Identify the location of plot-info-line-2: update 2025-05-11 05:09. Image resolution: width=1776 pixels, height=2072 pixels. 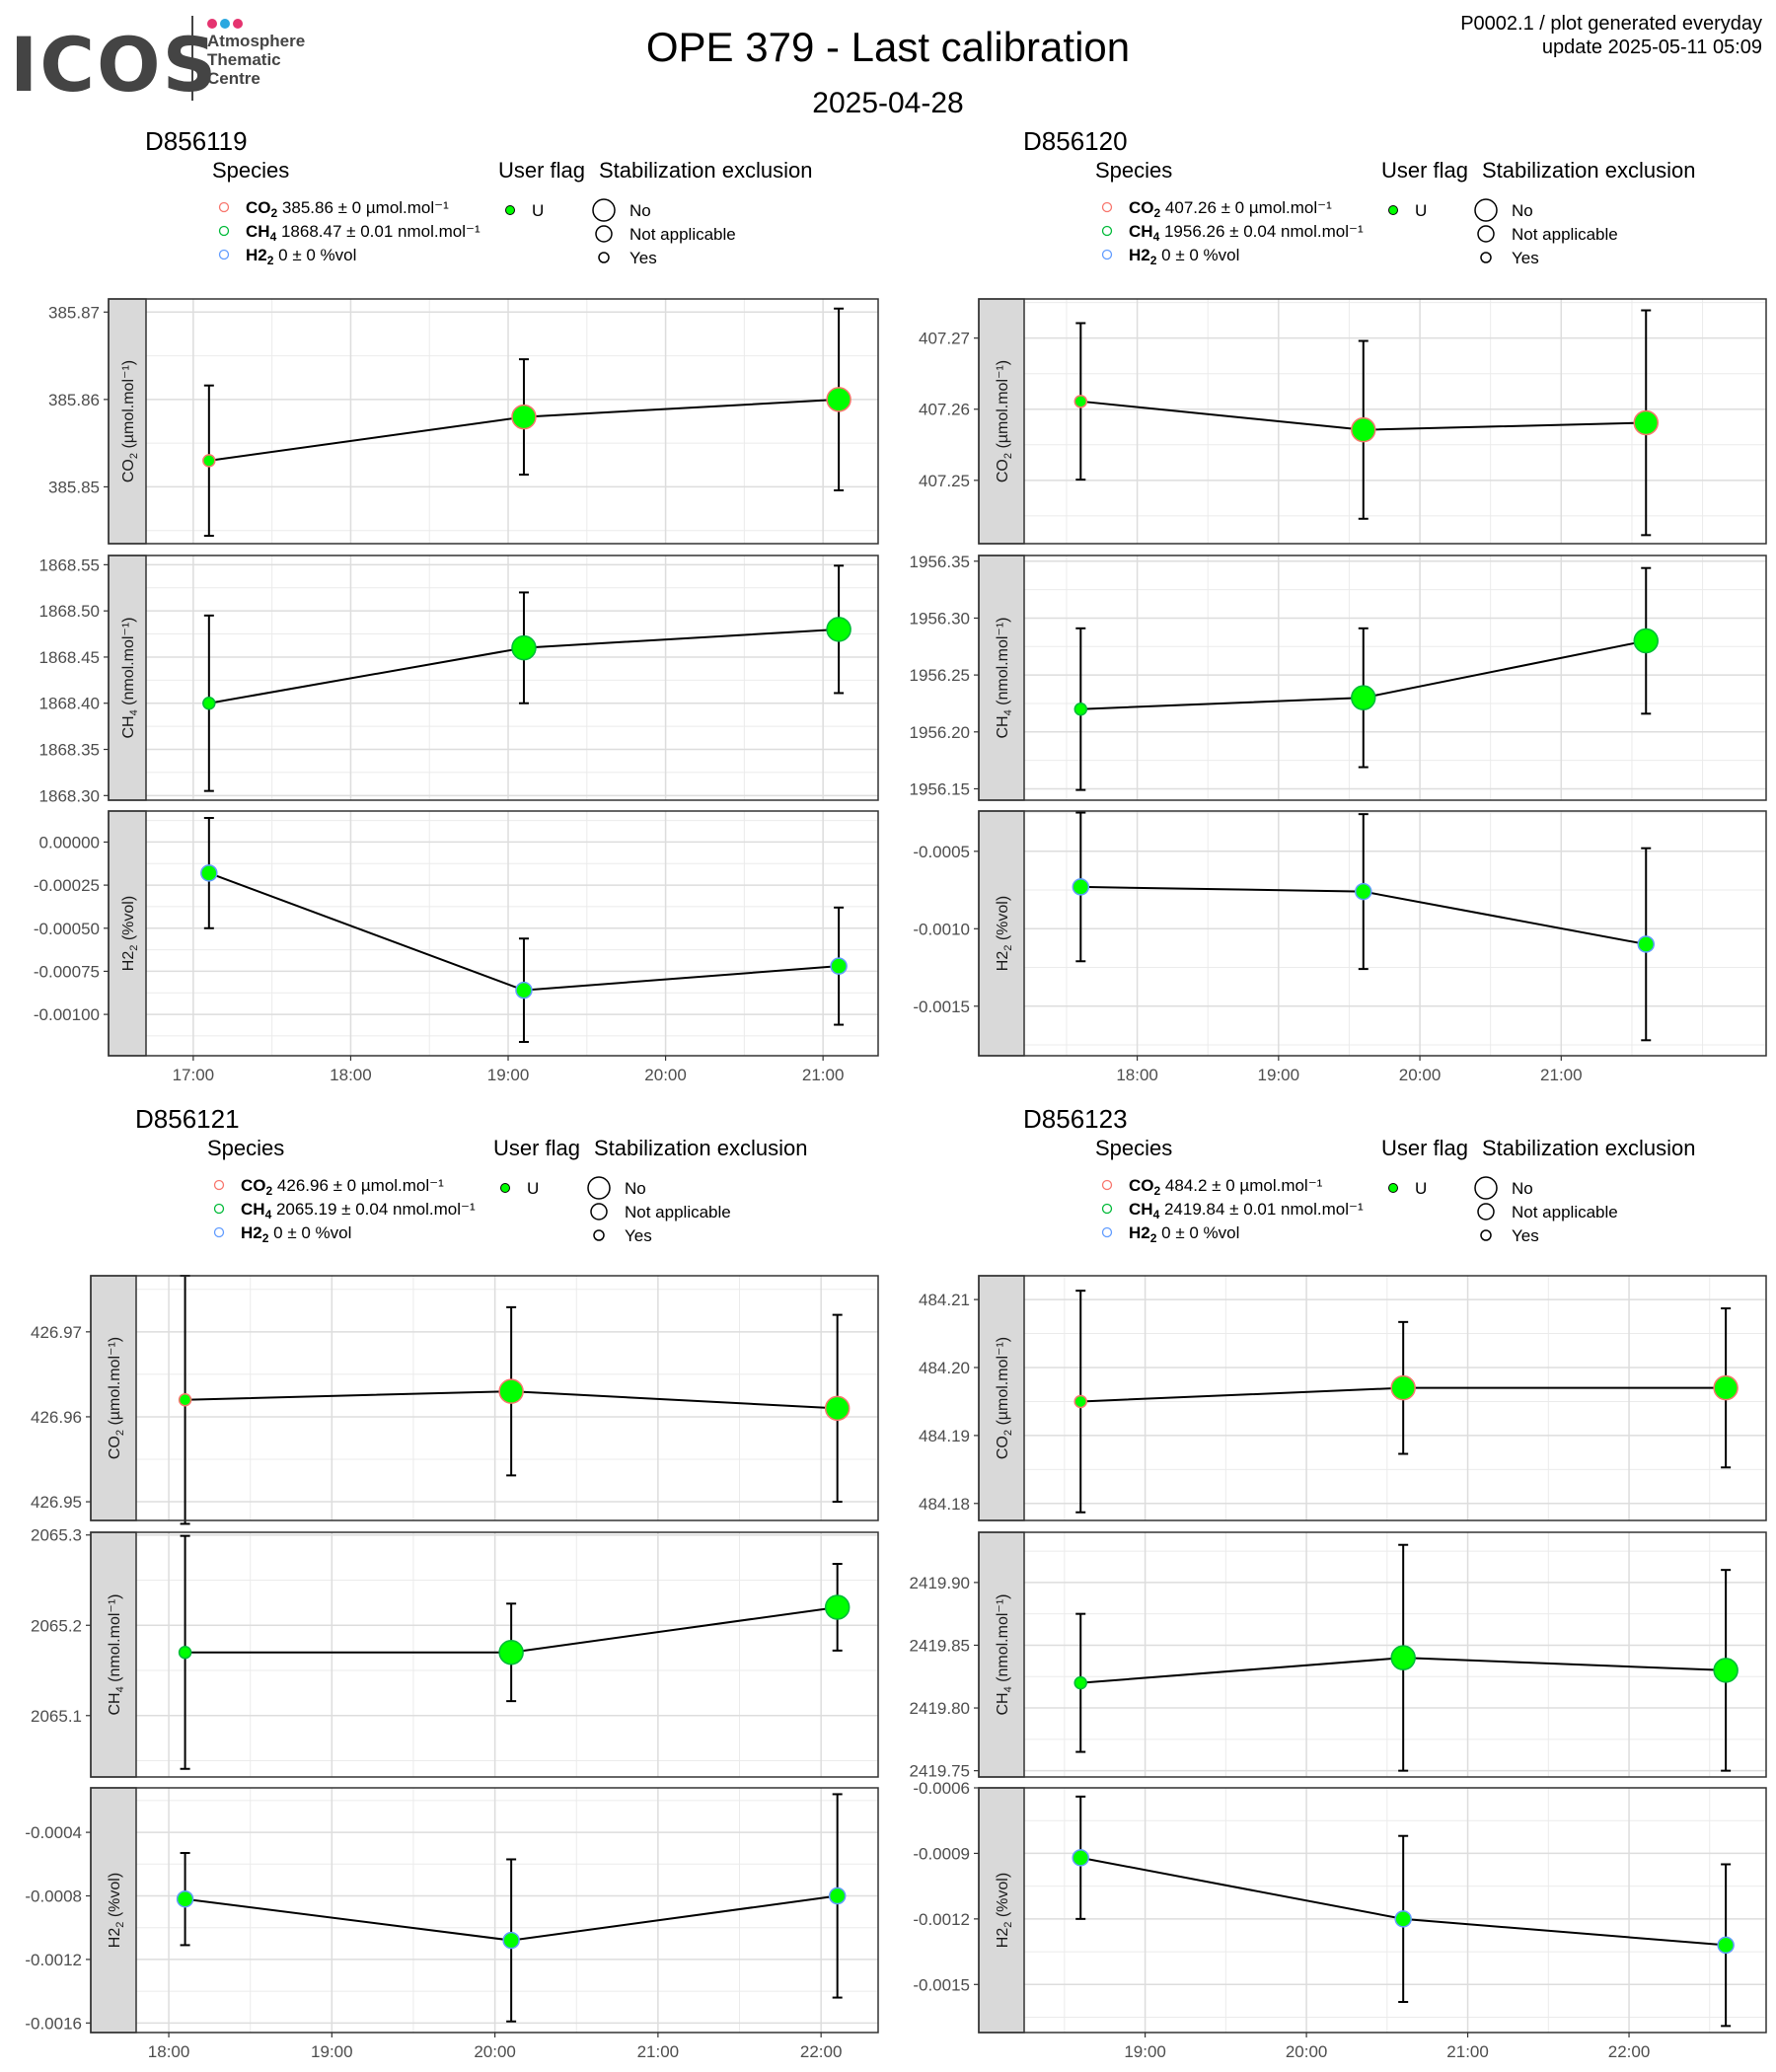
(1652, 48).